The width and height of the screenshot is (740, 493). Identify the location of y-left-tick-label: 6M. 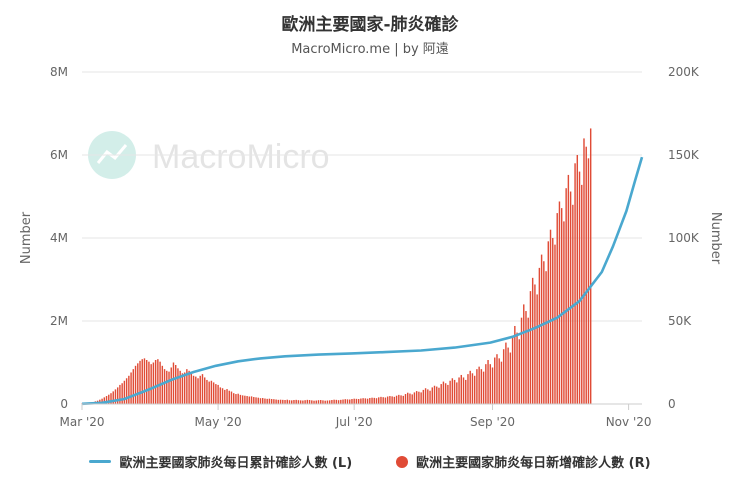
(59, 155).